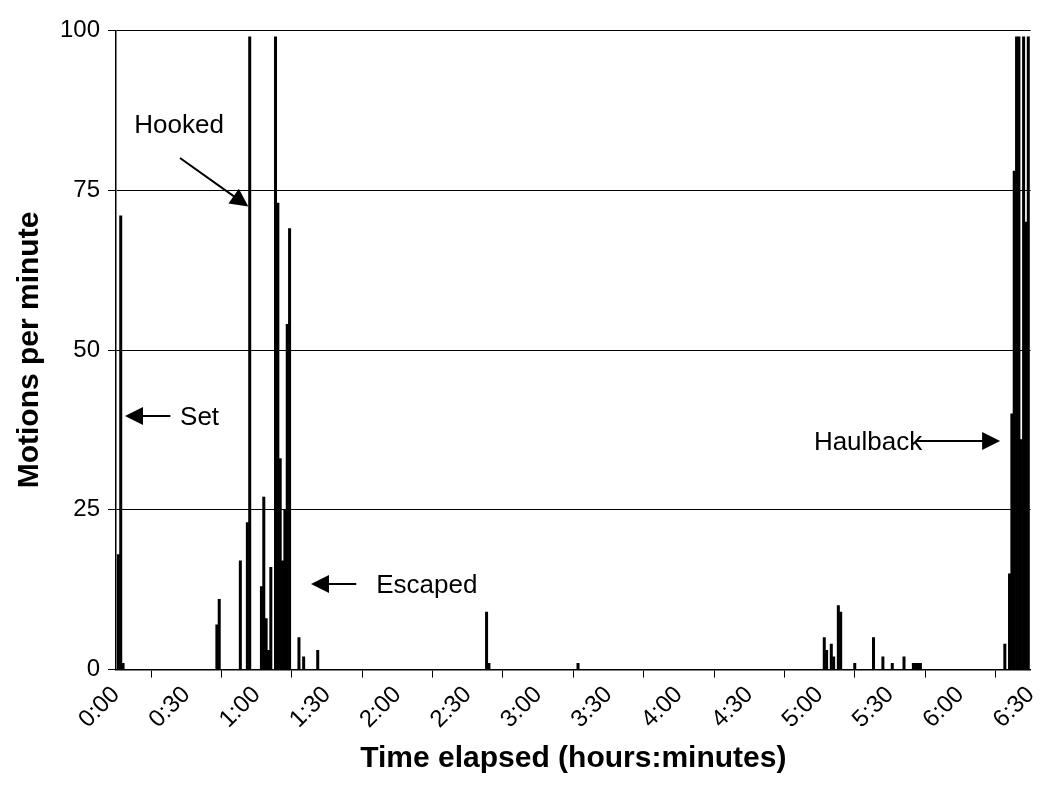 The width and height of the screenshot is (1062, 789). What do you see at coordinates (942, 706) in the screenshot?
I see `x-tick-label: 6:00` at bounding box center [942, 706].